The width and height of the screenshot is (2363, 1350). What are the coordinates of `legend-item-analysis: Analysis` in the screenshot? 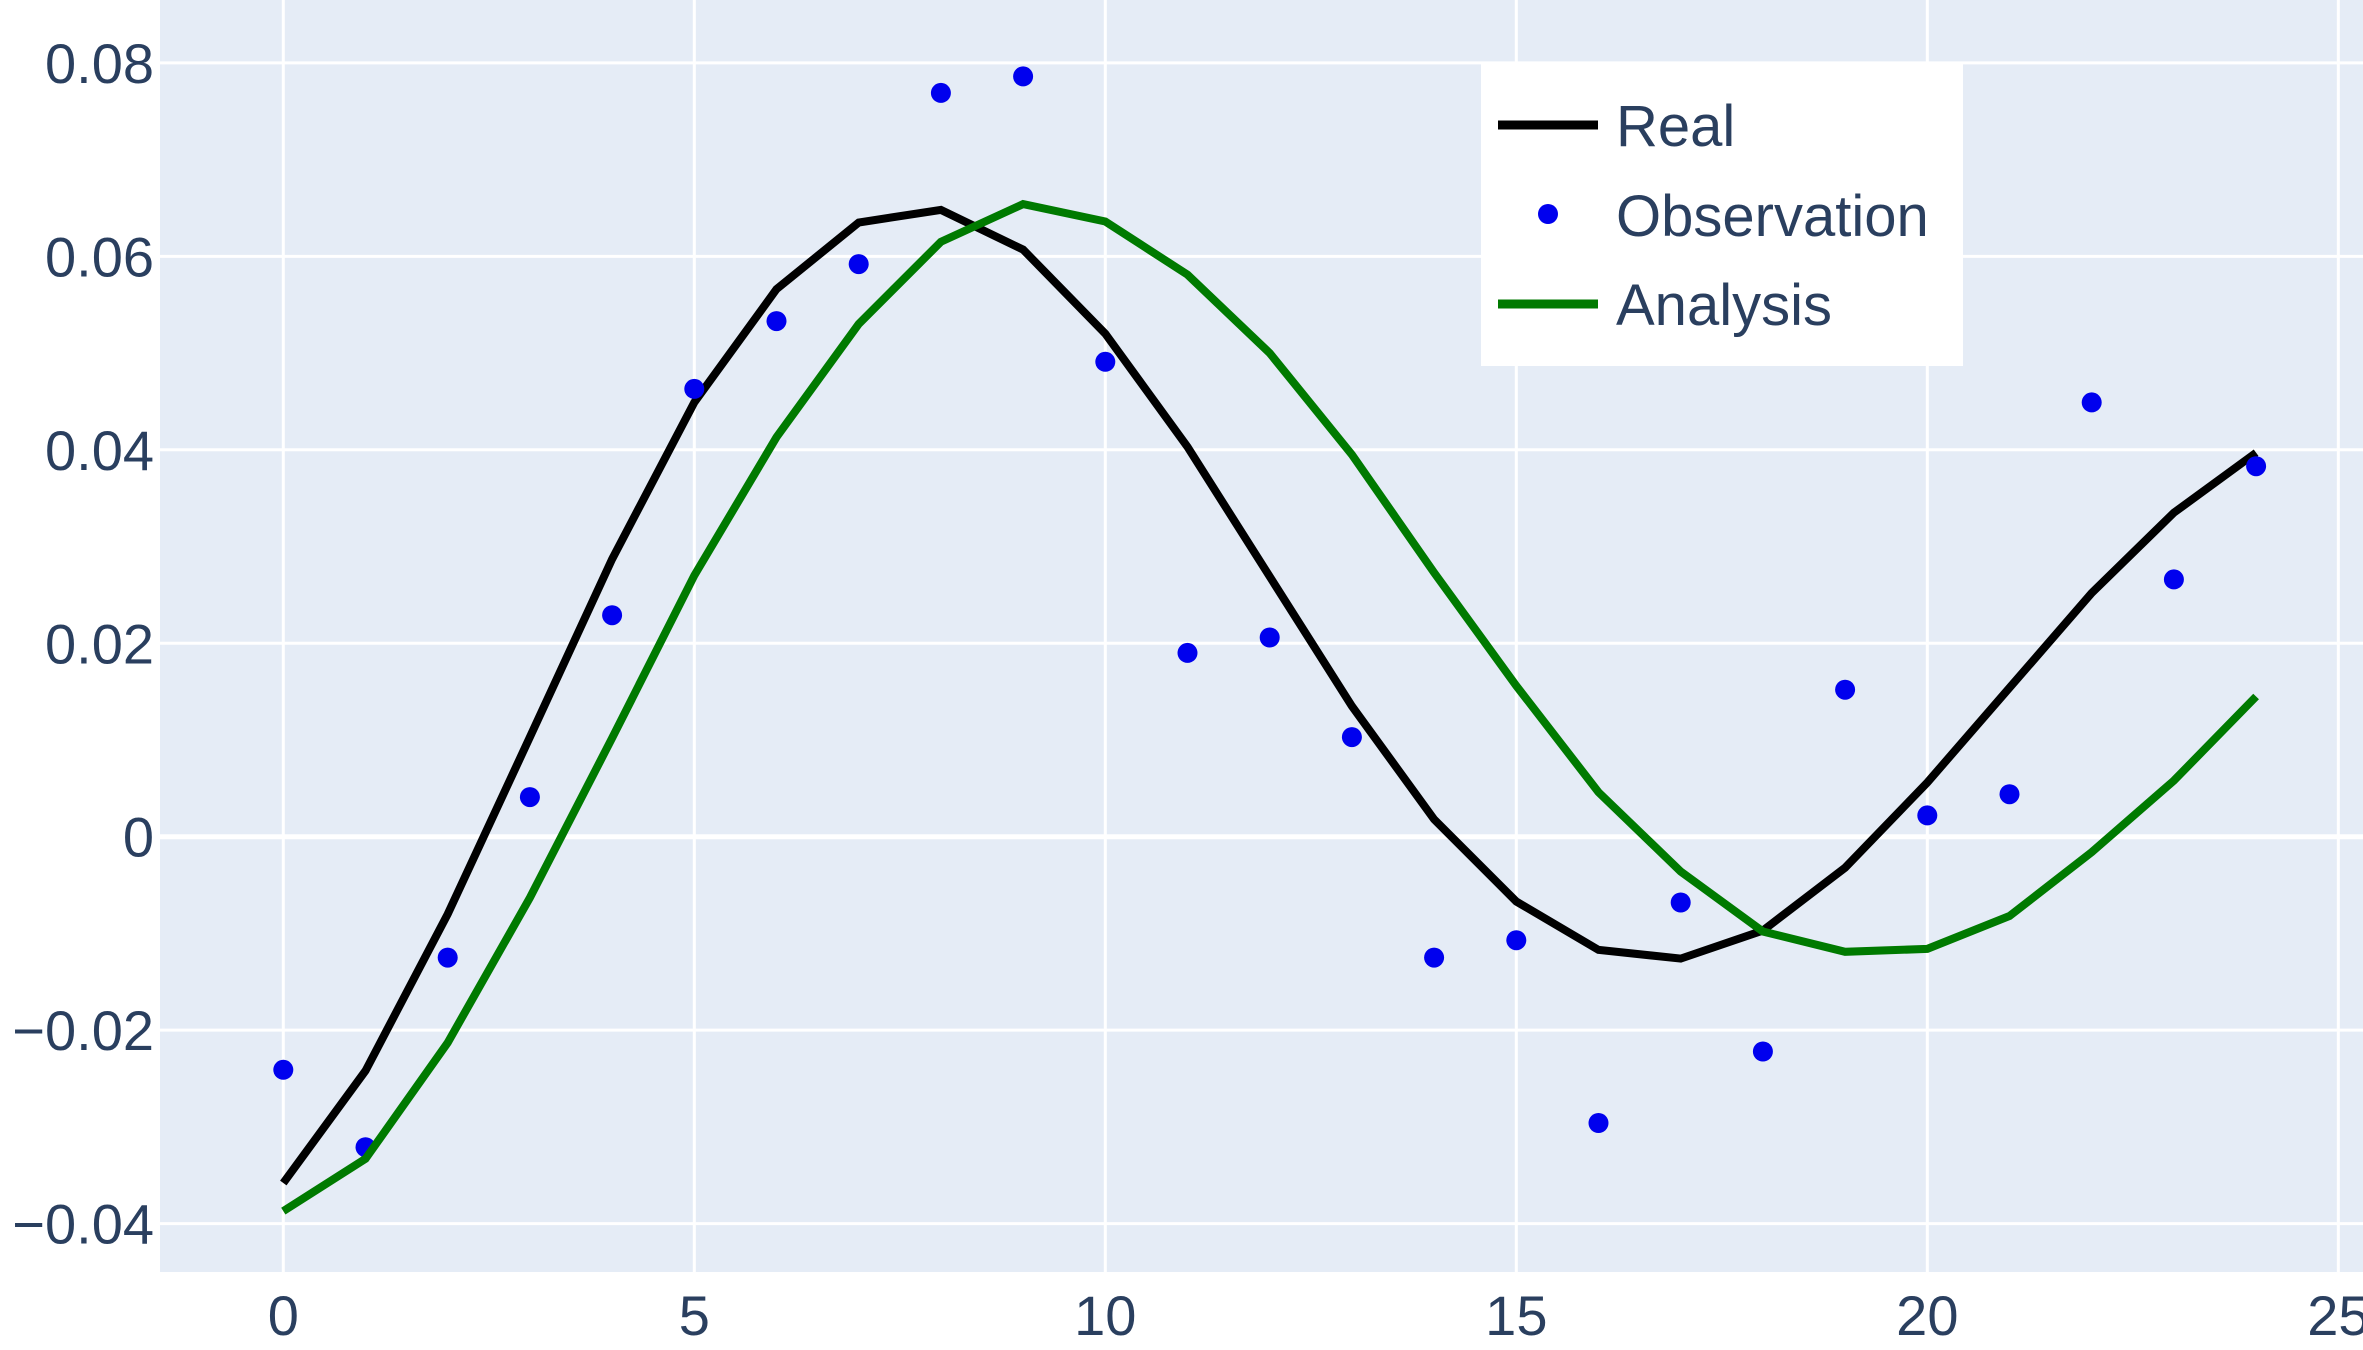 It's located at (1665, 305).